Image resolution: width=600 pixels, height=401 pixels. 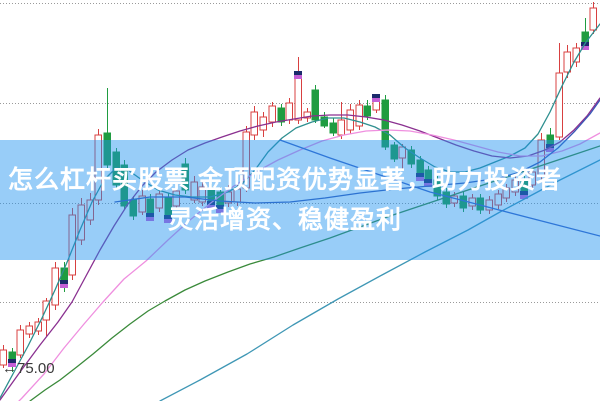 I want to click on price-arrow-icon: ←, so click(x=9, y=368).